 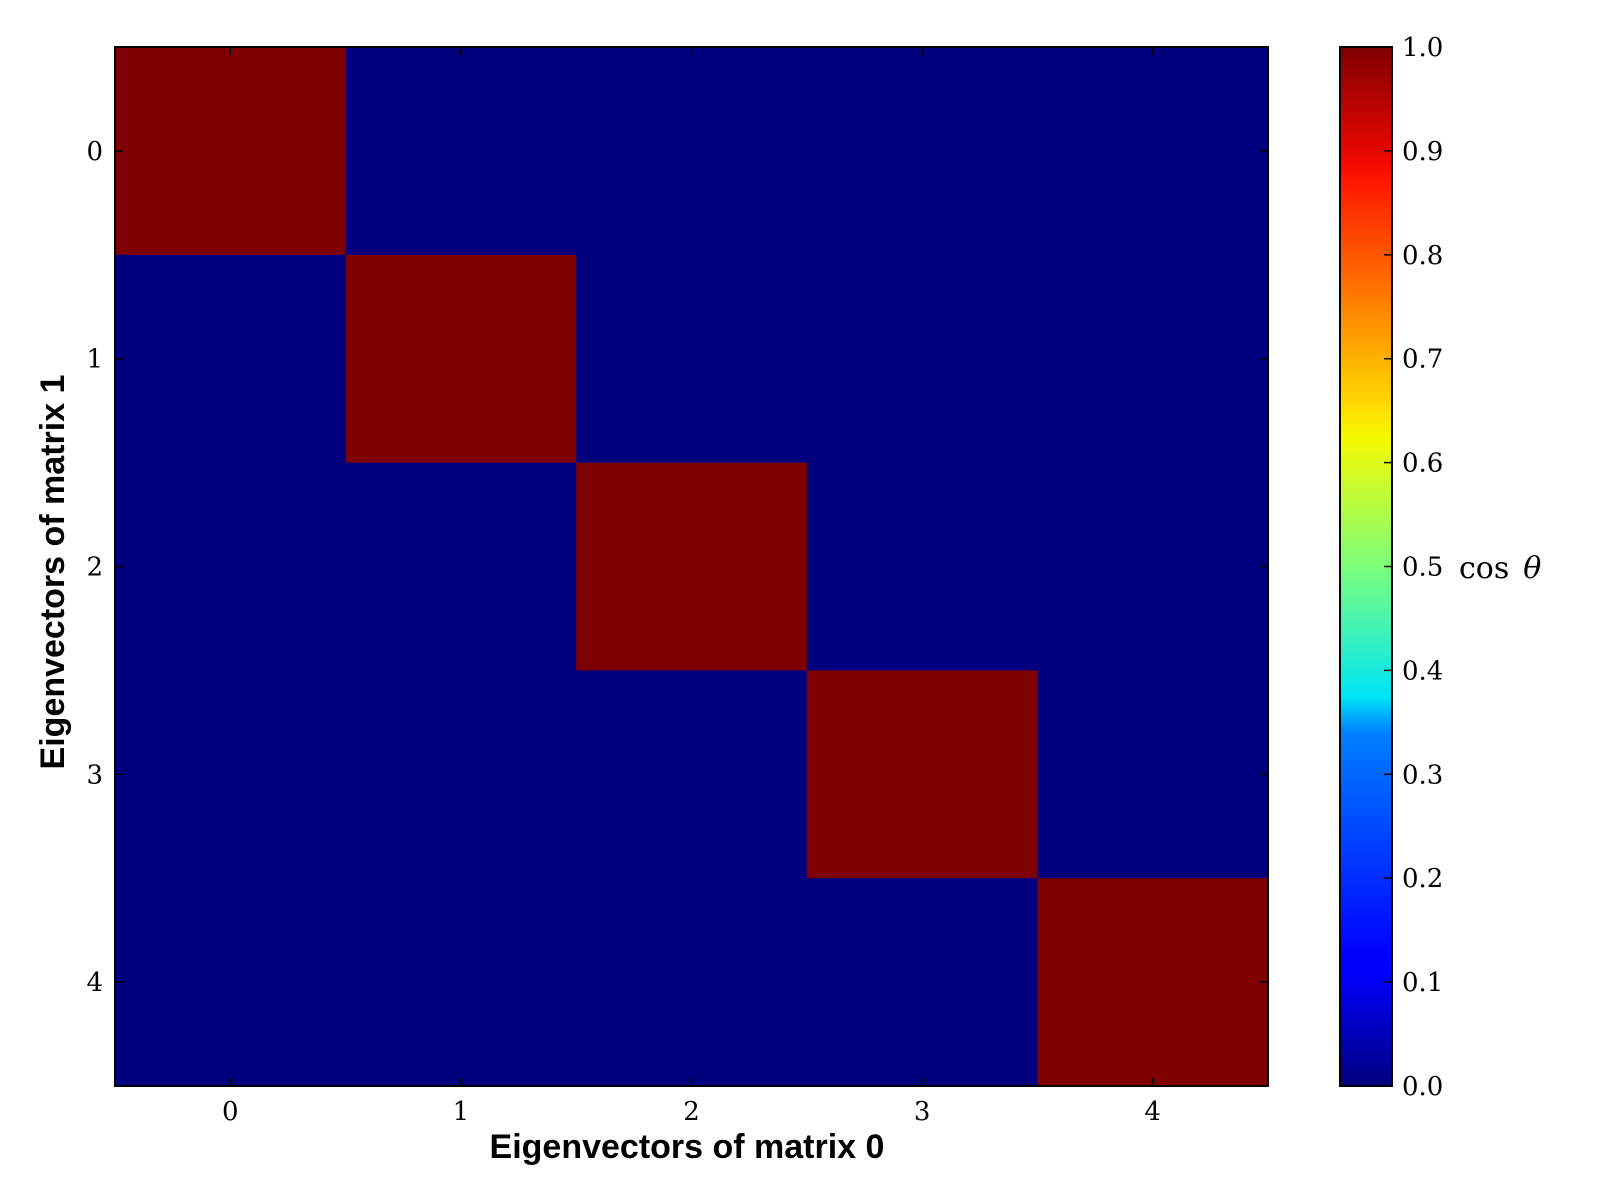 I want to click on x-tick-label: 4, so click(x=1152, y=1112).